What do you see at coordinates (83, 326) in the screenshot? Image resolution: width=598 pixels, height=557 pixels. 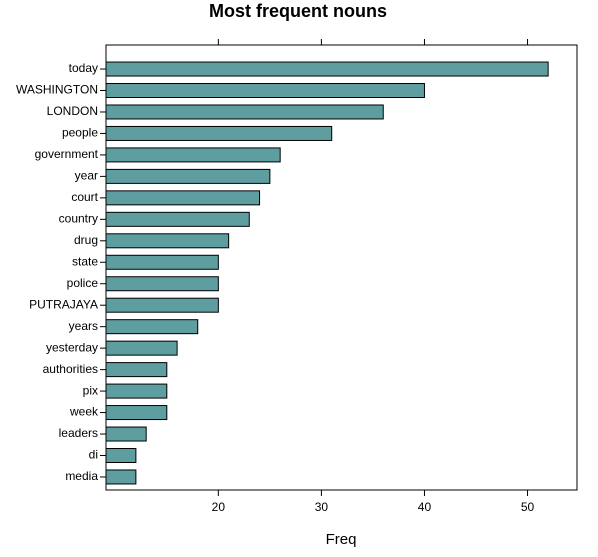 I see `y-tick-label: years` at bounding box center [83, 326].